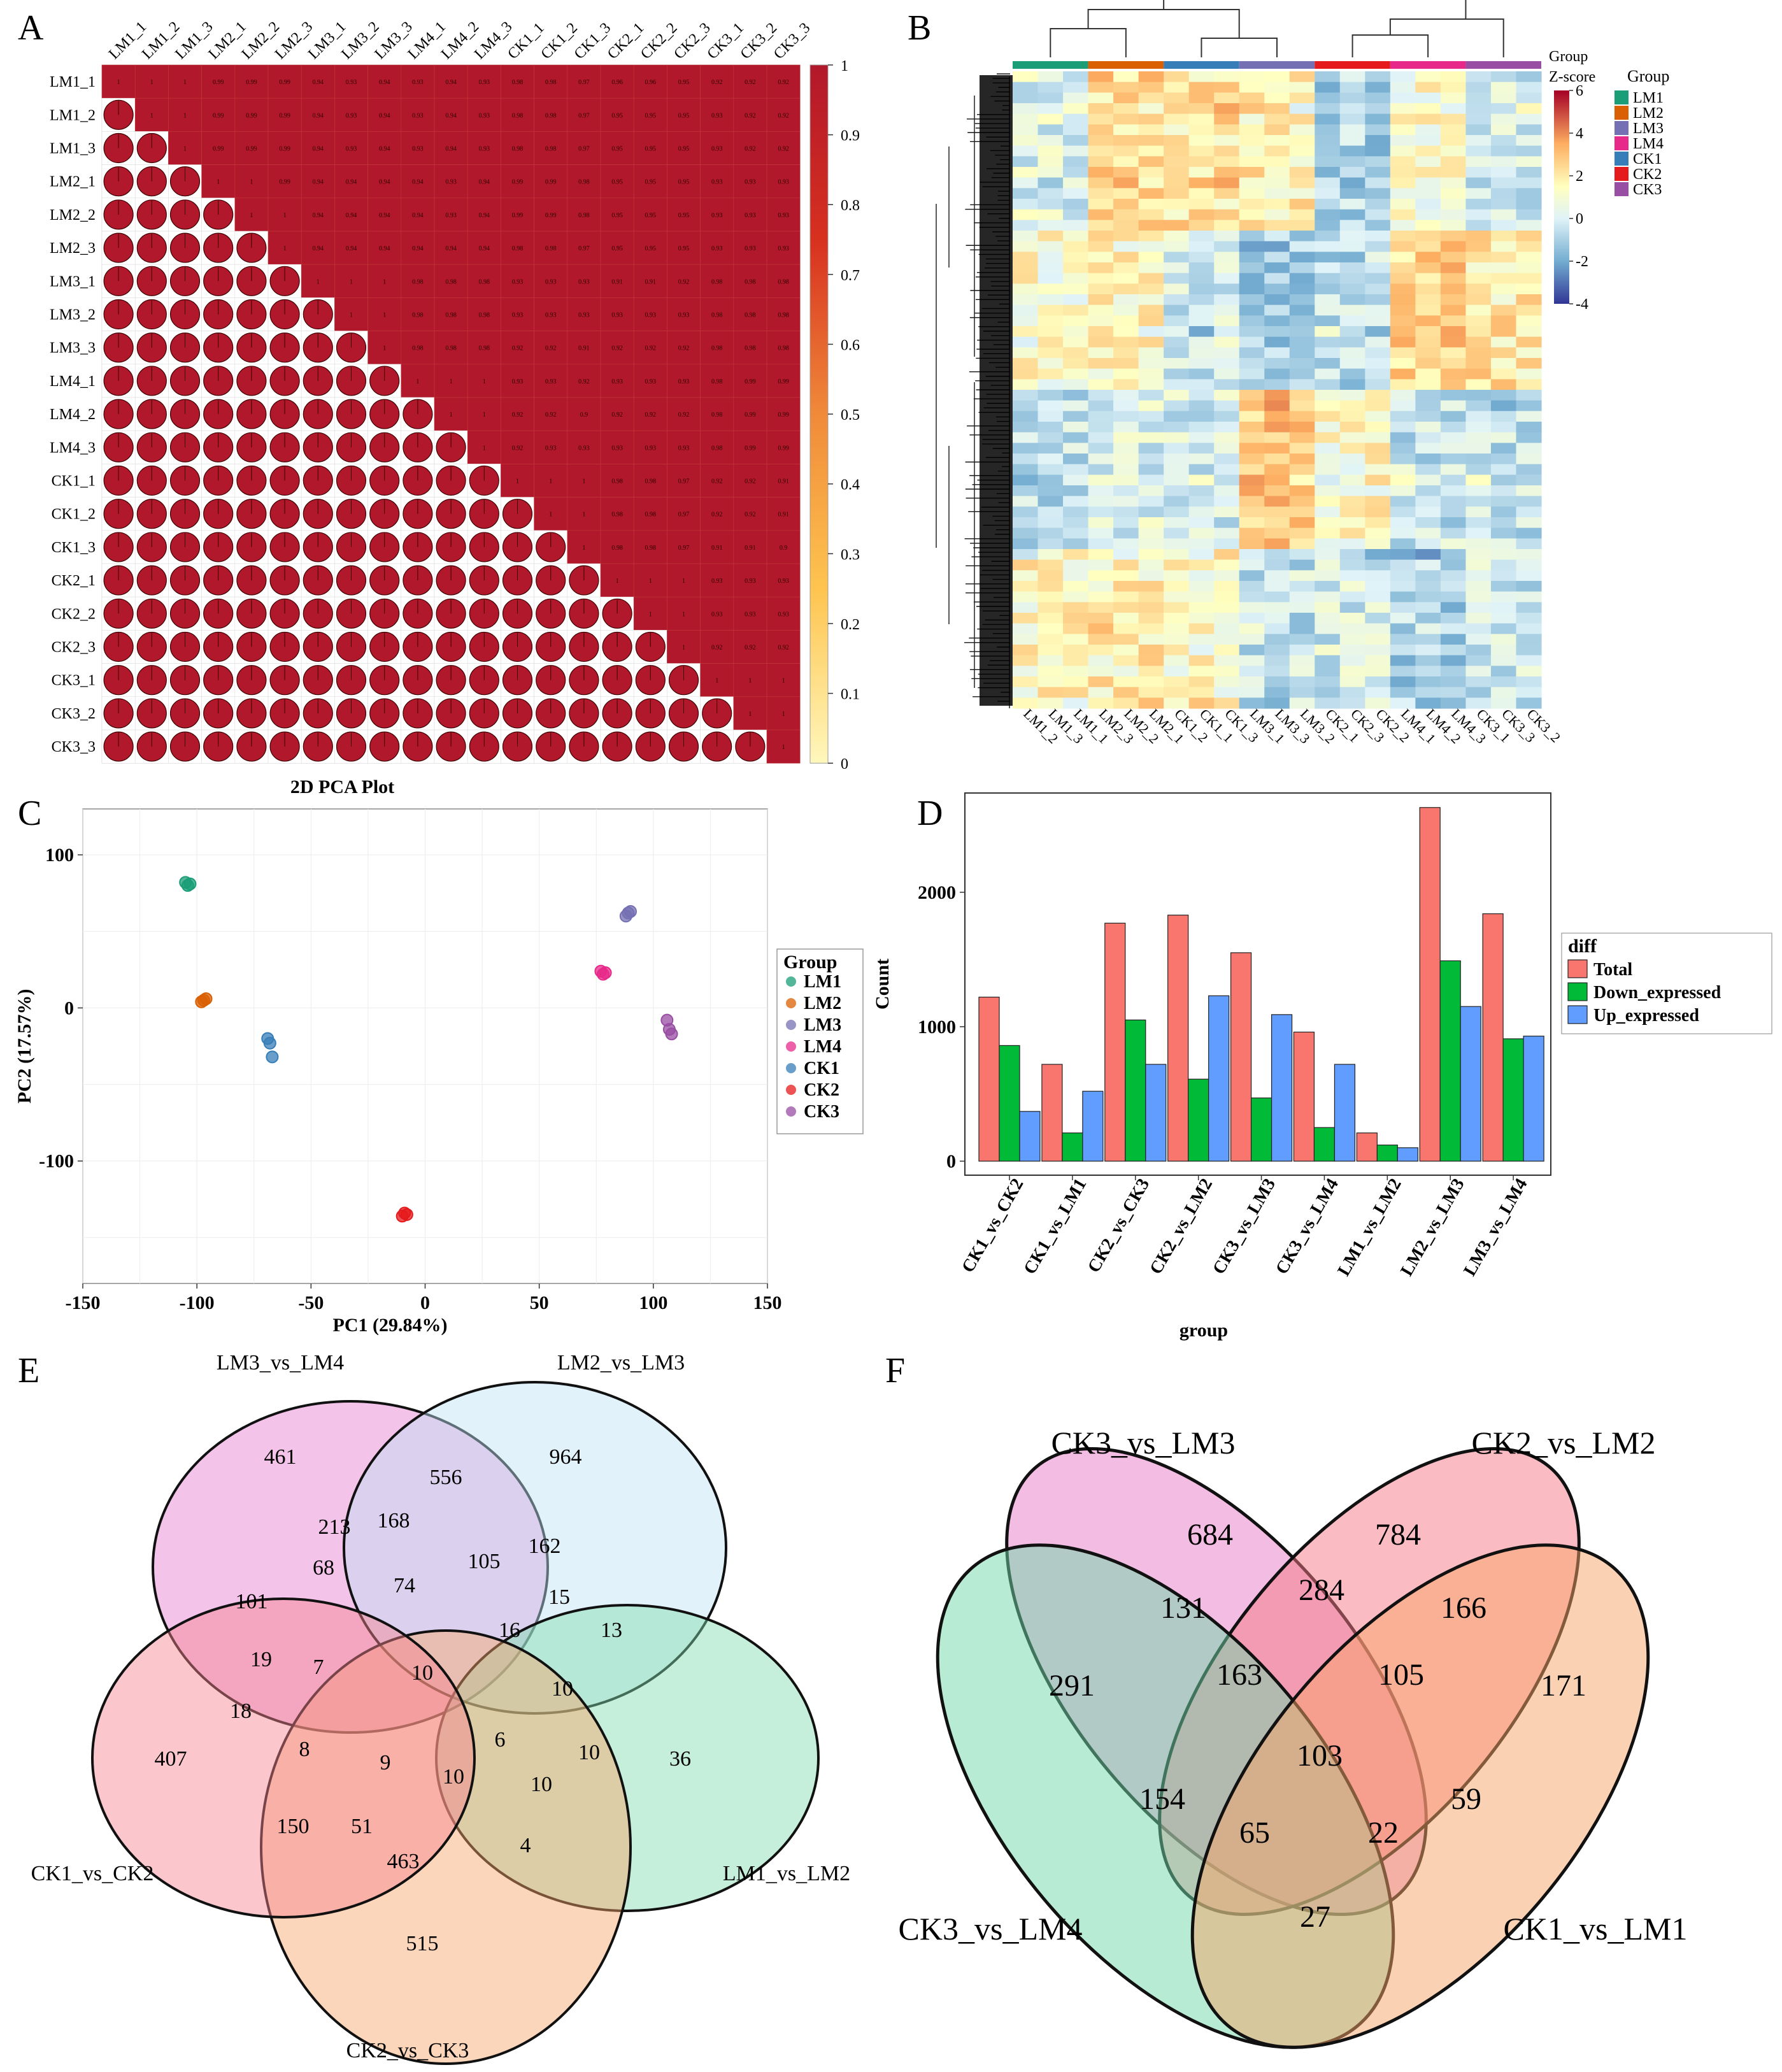 The width and height of the screenshot is (1782, 2072). Describe the element at coordinates (272, 1057) in the screenshot. I see `pca-point` at that location.